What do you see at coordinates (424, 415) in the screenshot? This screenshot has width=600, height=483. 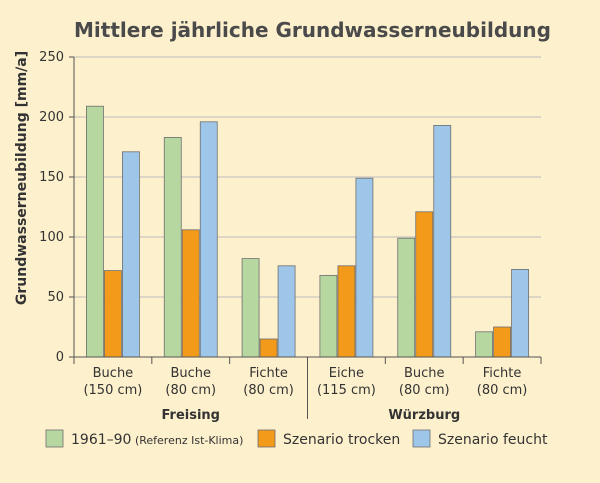 I see `group-label: Würzburg` at bounding box center [424, 415].